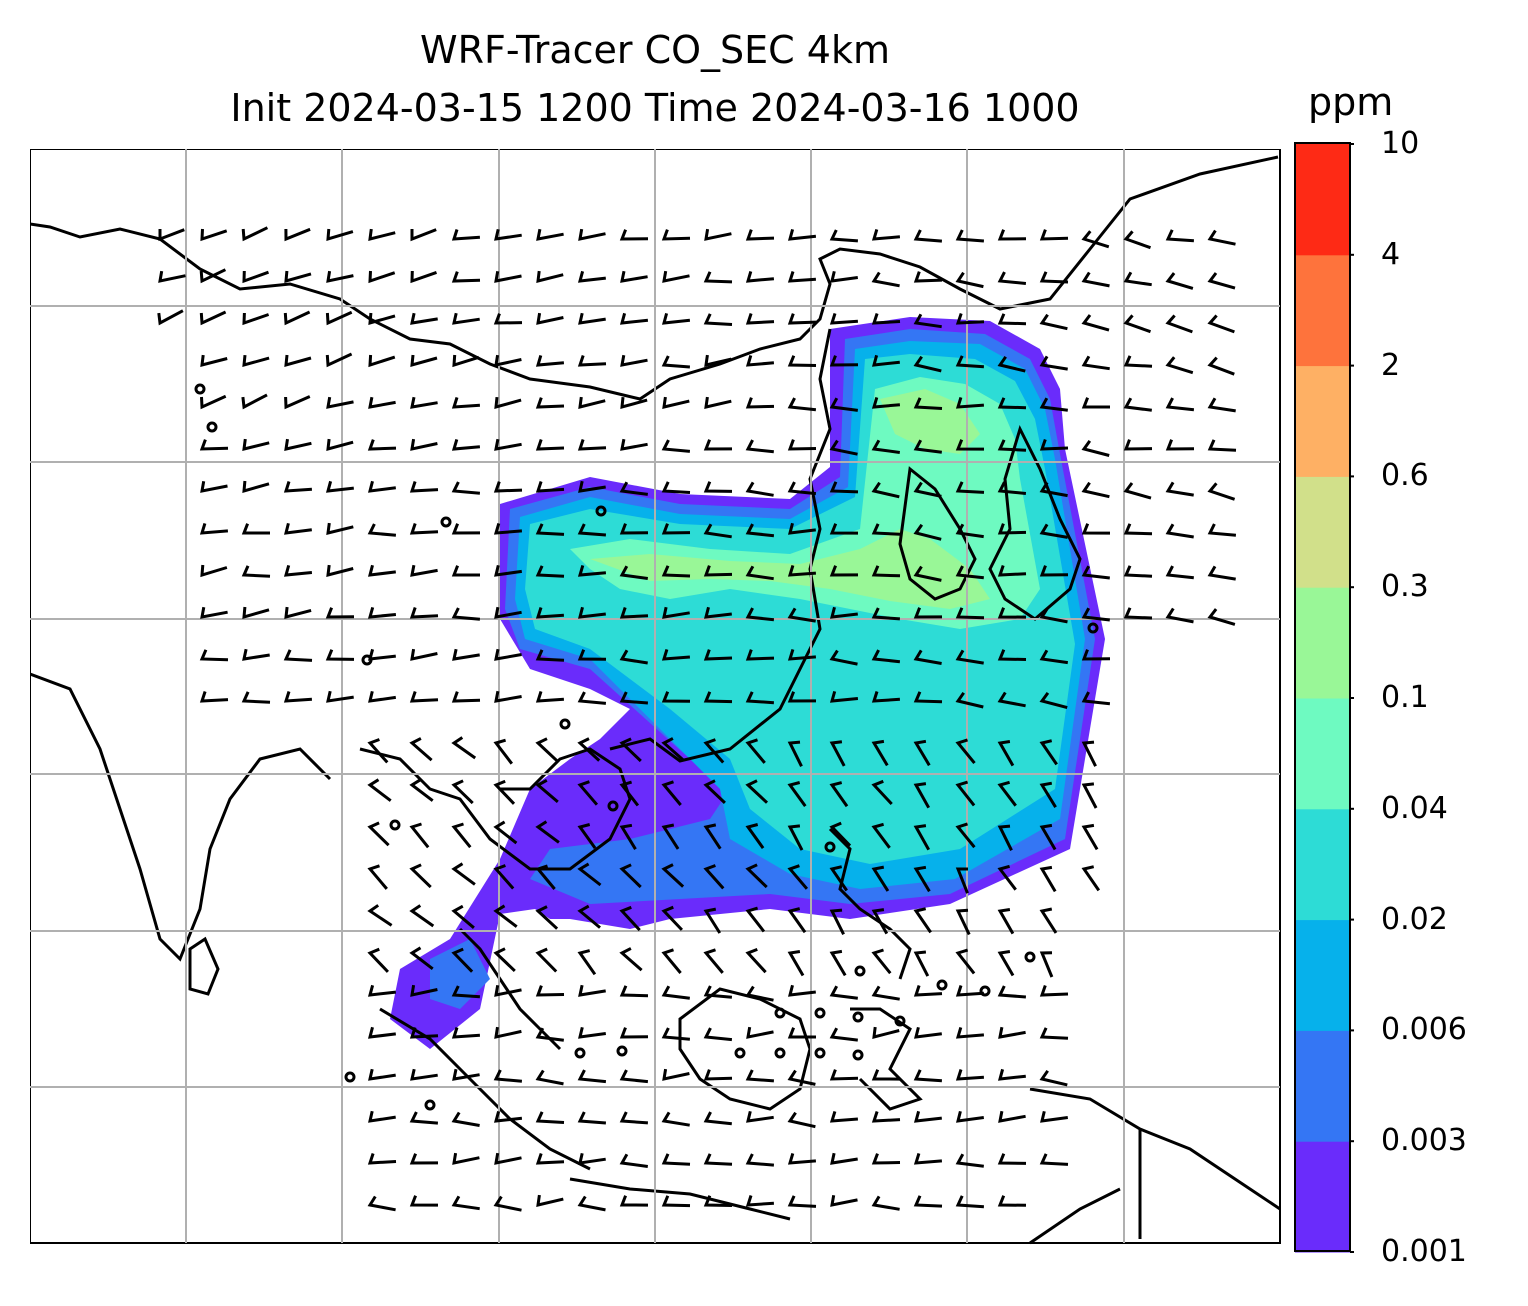  What do you see at coordinates (1414, 808) in the screenshot?
I see `colorbar-tick-label: 0.04` at bounding box center [1414, 808].